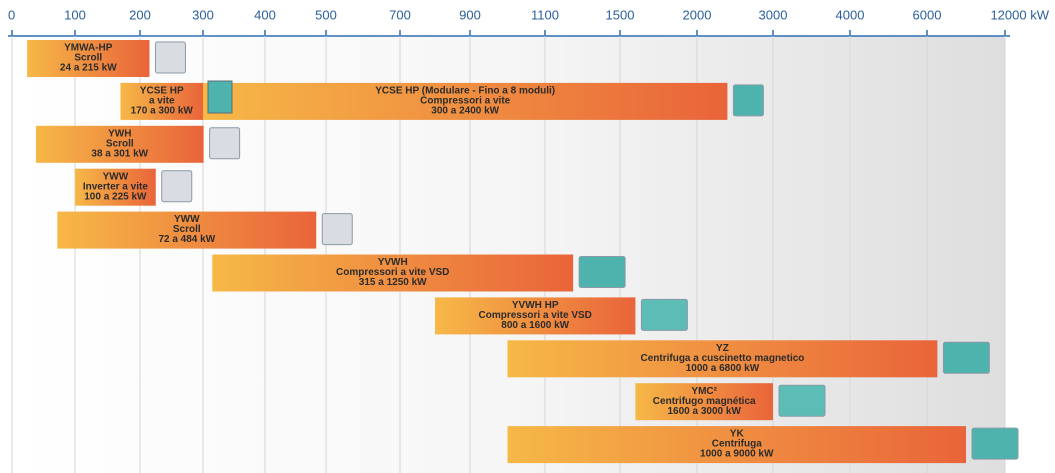  I want to click on x-tick-label: 2000, so click(697, 14).